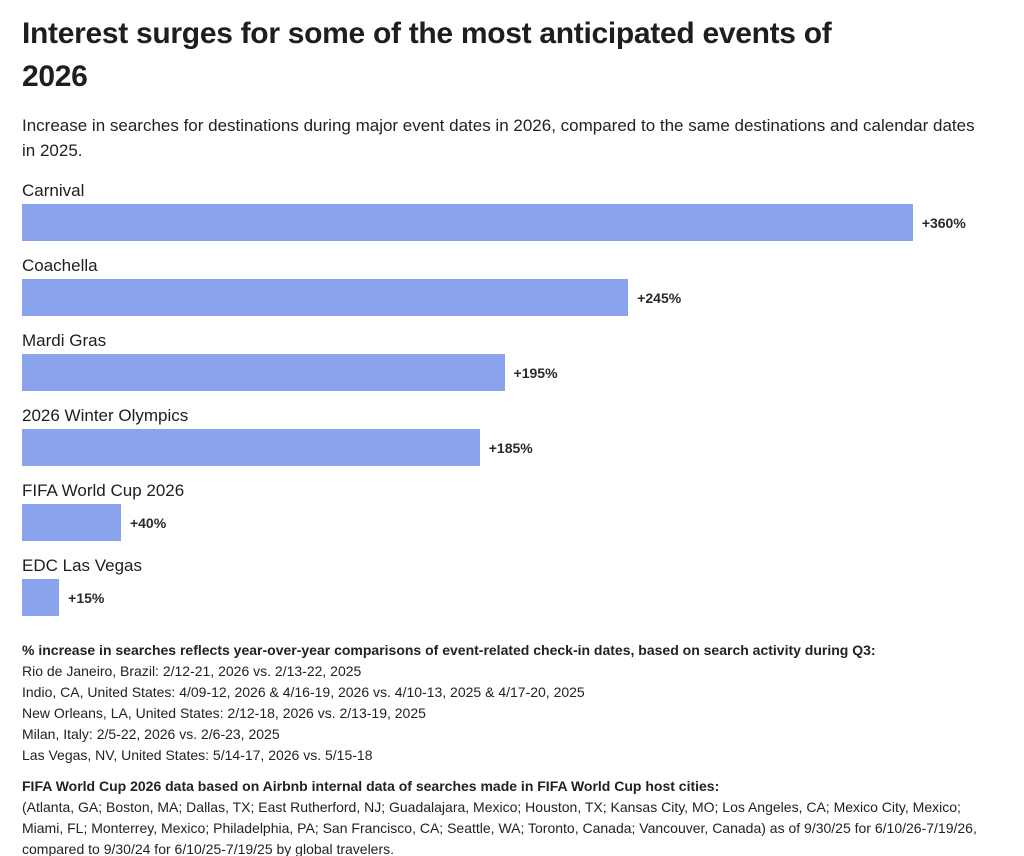 The width and height of the screenshot is (1024, 856). Describe the element at coordinates (325, 297) in the screenshot. I see `bar-coachella` at that location.